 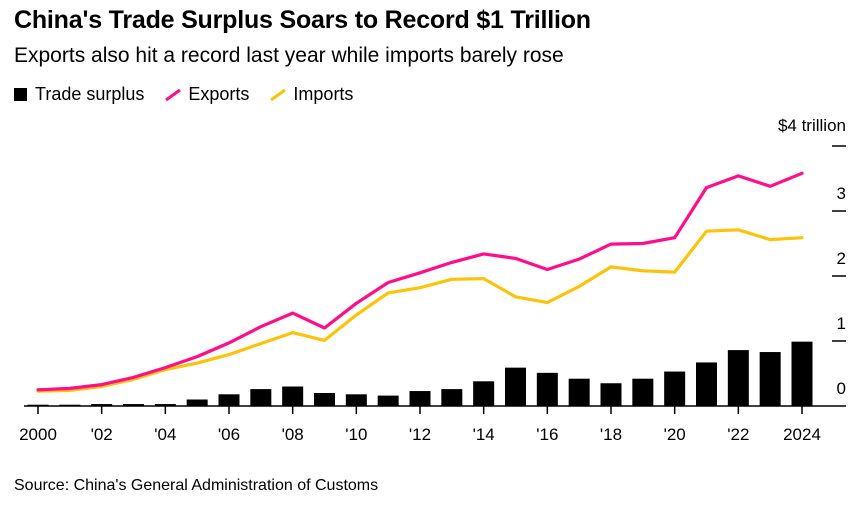 I want to click on legend-item-trade-surplus: Trade surplus, so click(x=79, y=94).